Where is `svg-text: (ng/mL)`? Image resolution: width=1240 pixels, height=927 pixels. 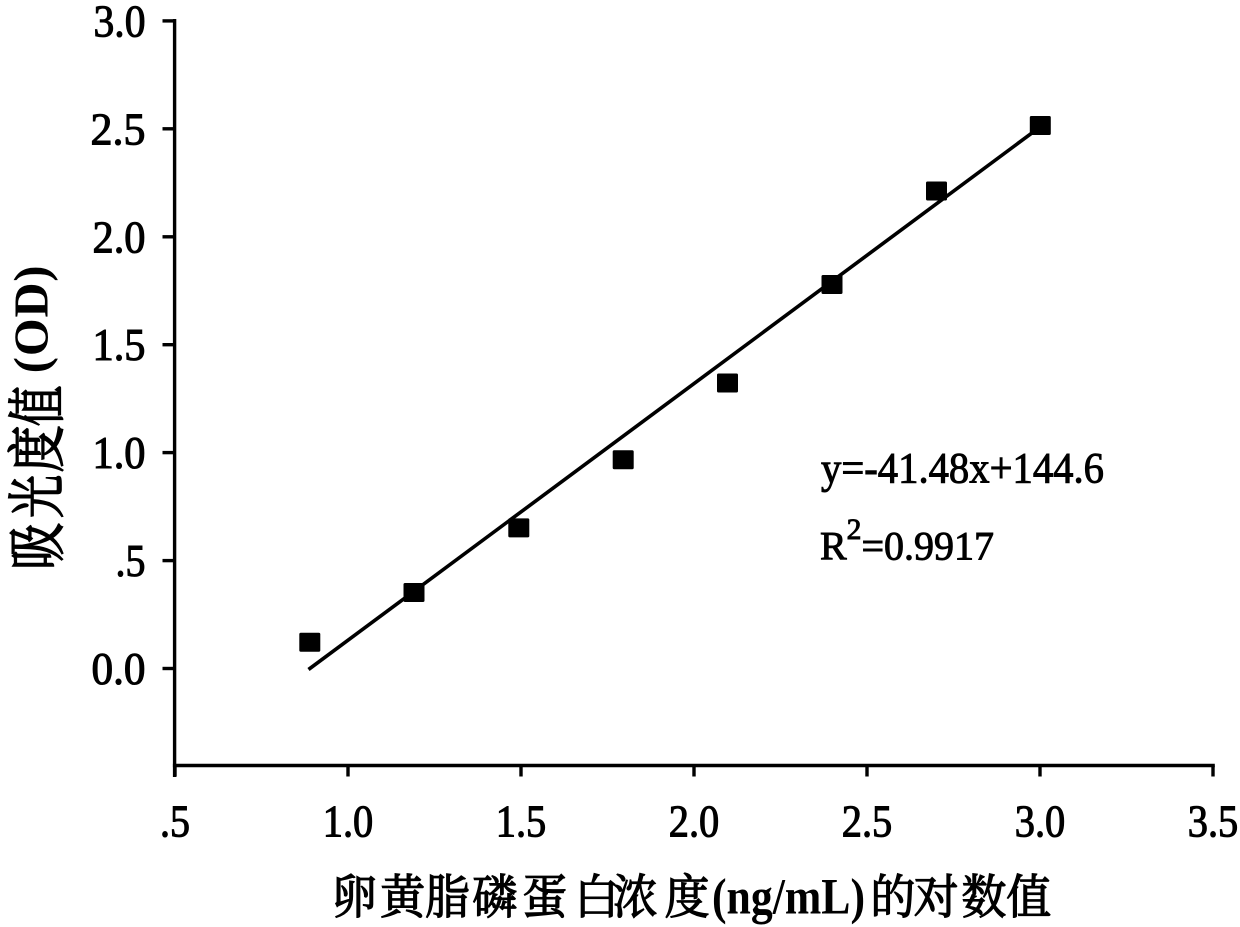 svg-text: (ng/mL) is located at coordinates (788, 898).